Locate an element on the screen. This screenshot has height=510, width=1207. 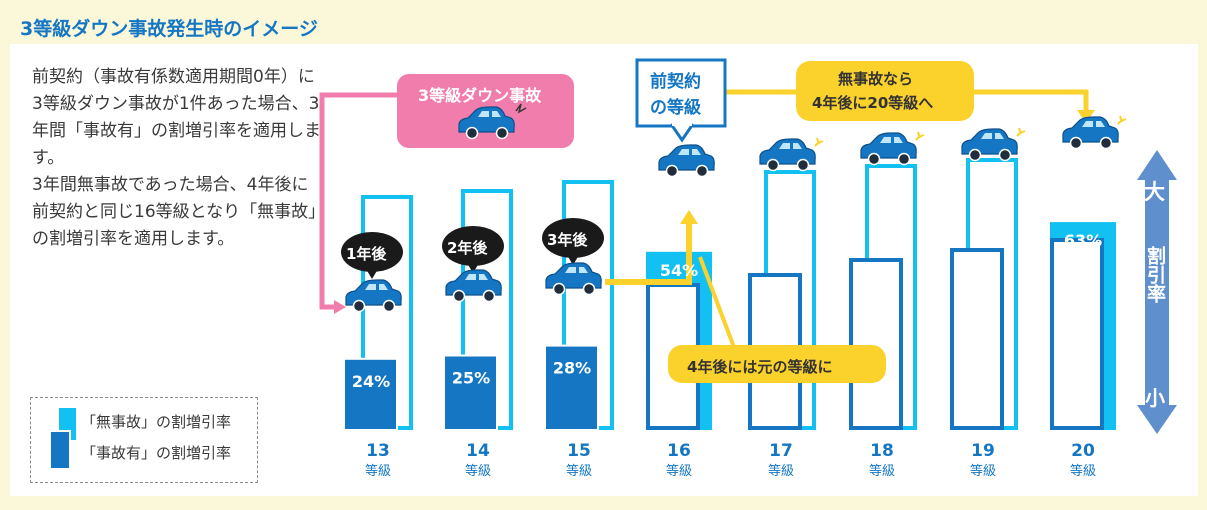
data-label-accident-15: 28% is located at coordinates (572, 368).